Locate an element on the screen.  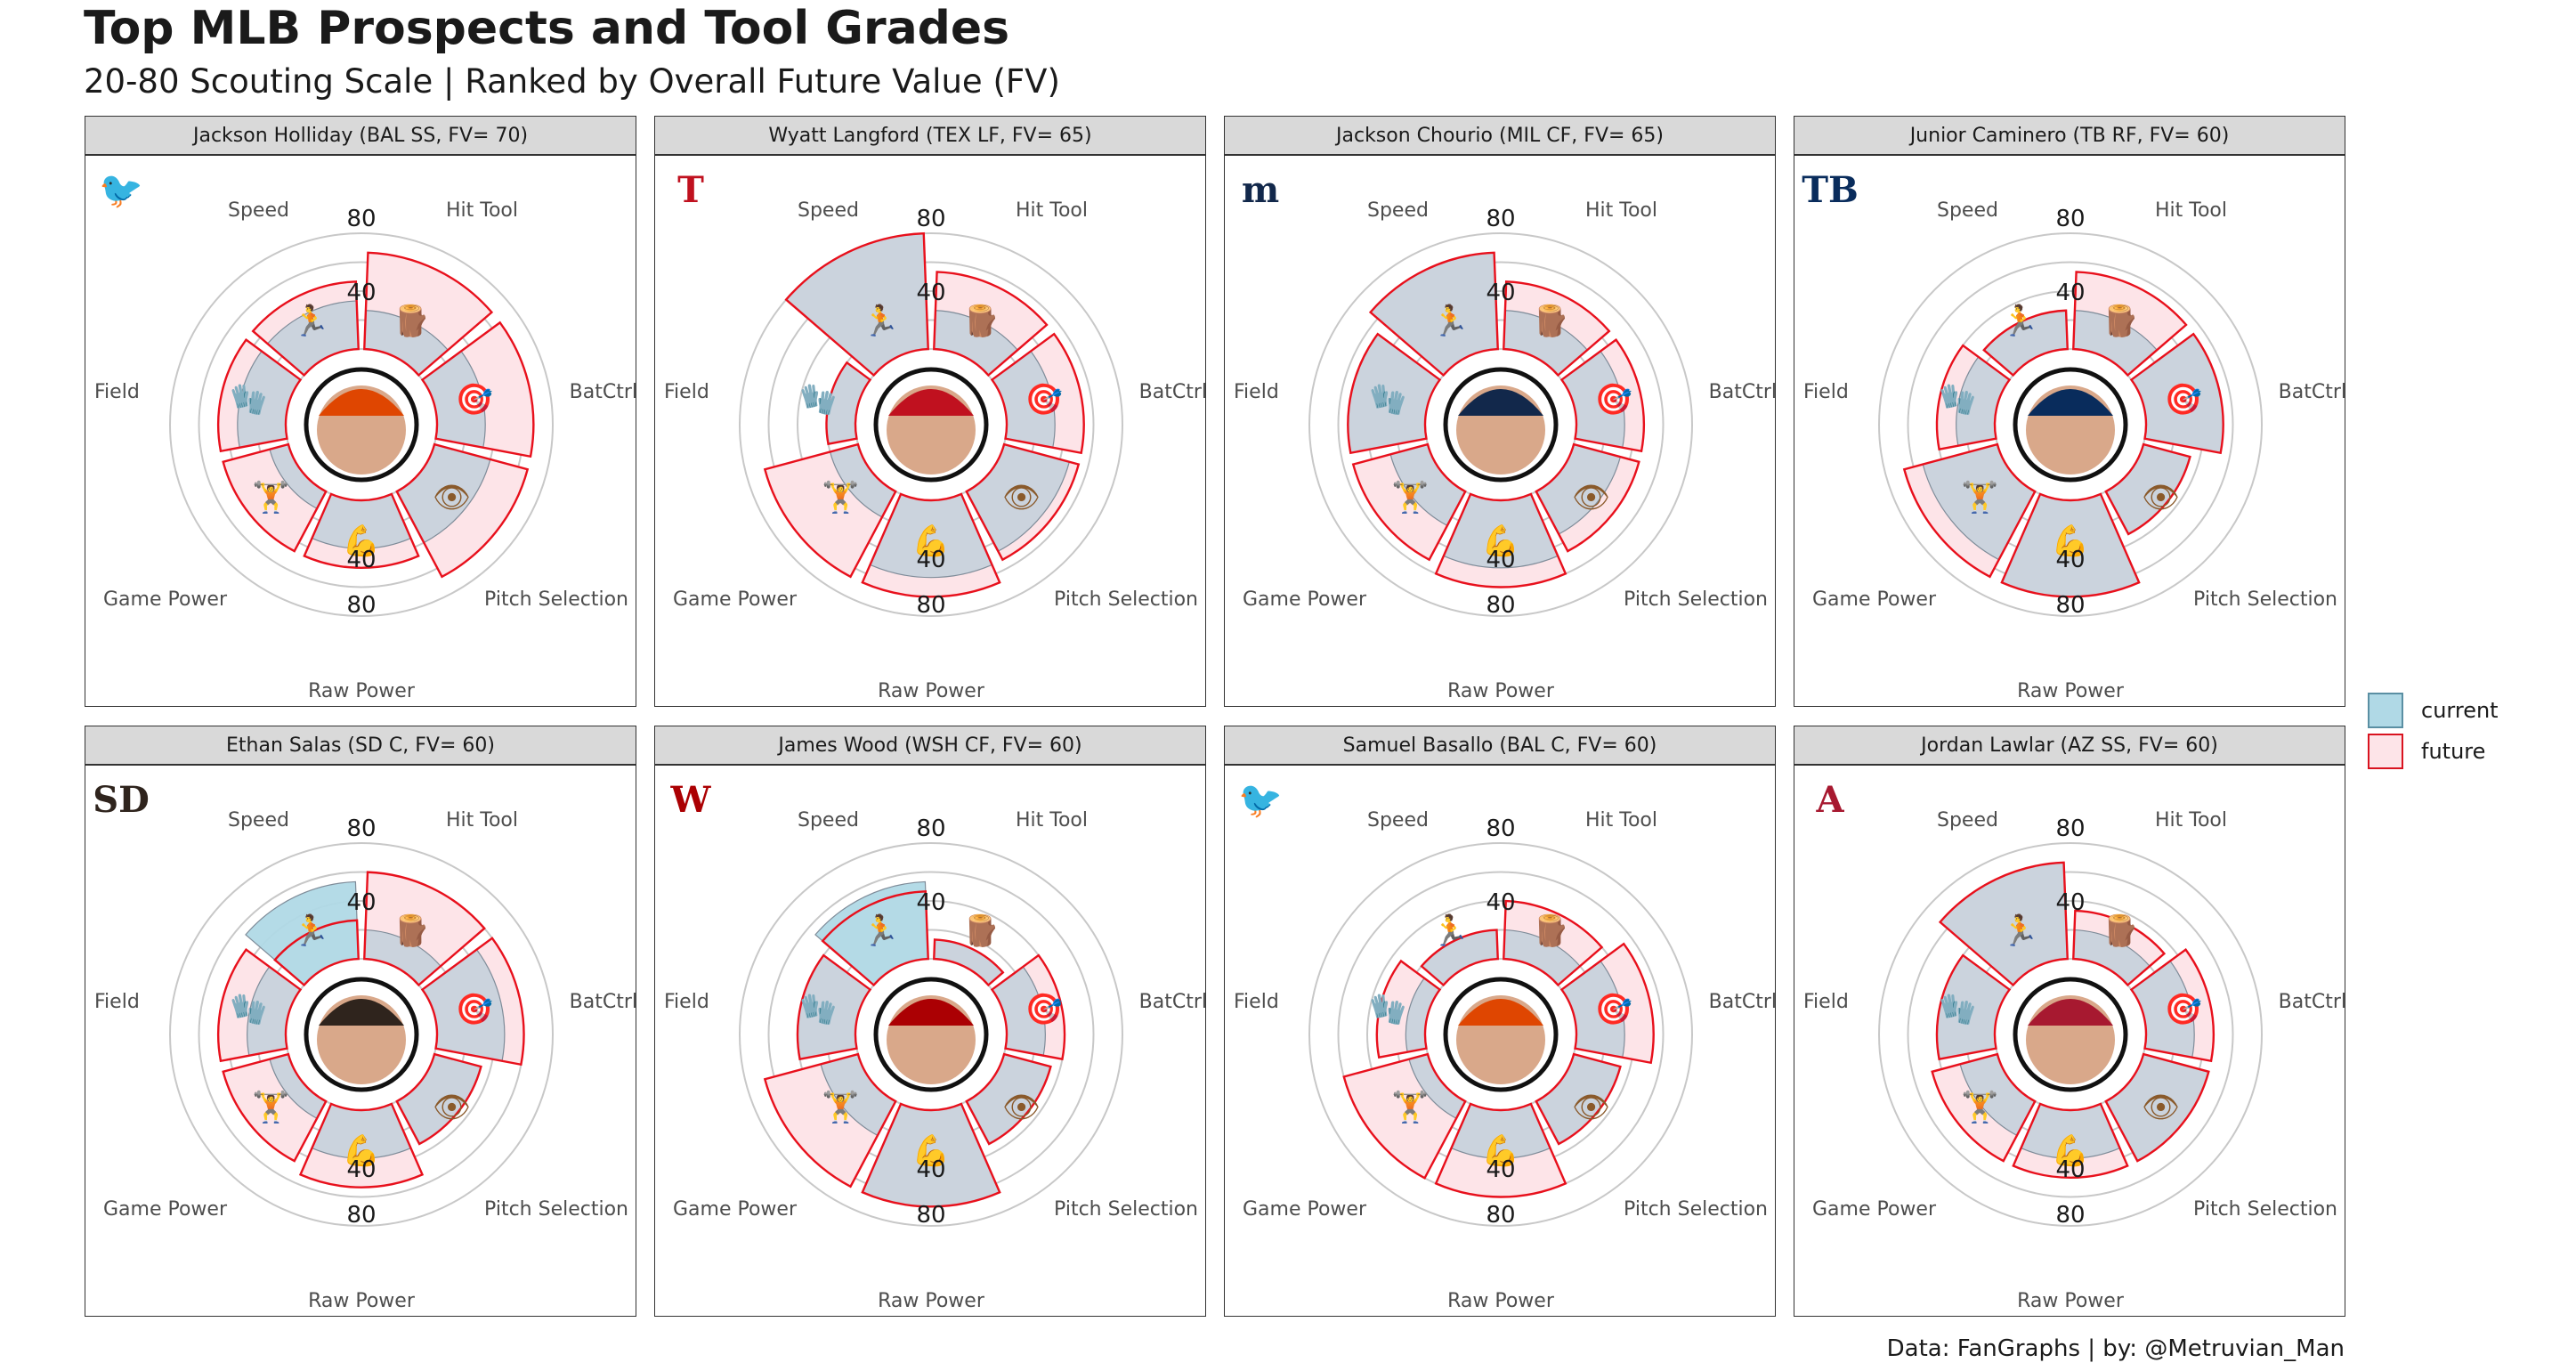
panel-strip-label: Jackson Holliday (BAL SS, FV= 70) is located at coordinates (361, 136).